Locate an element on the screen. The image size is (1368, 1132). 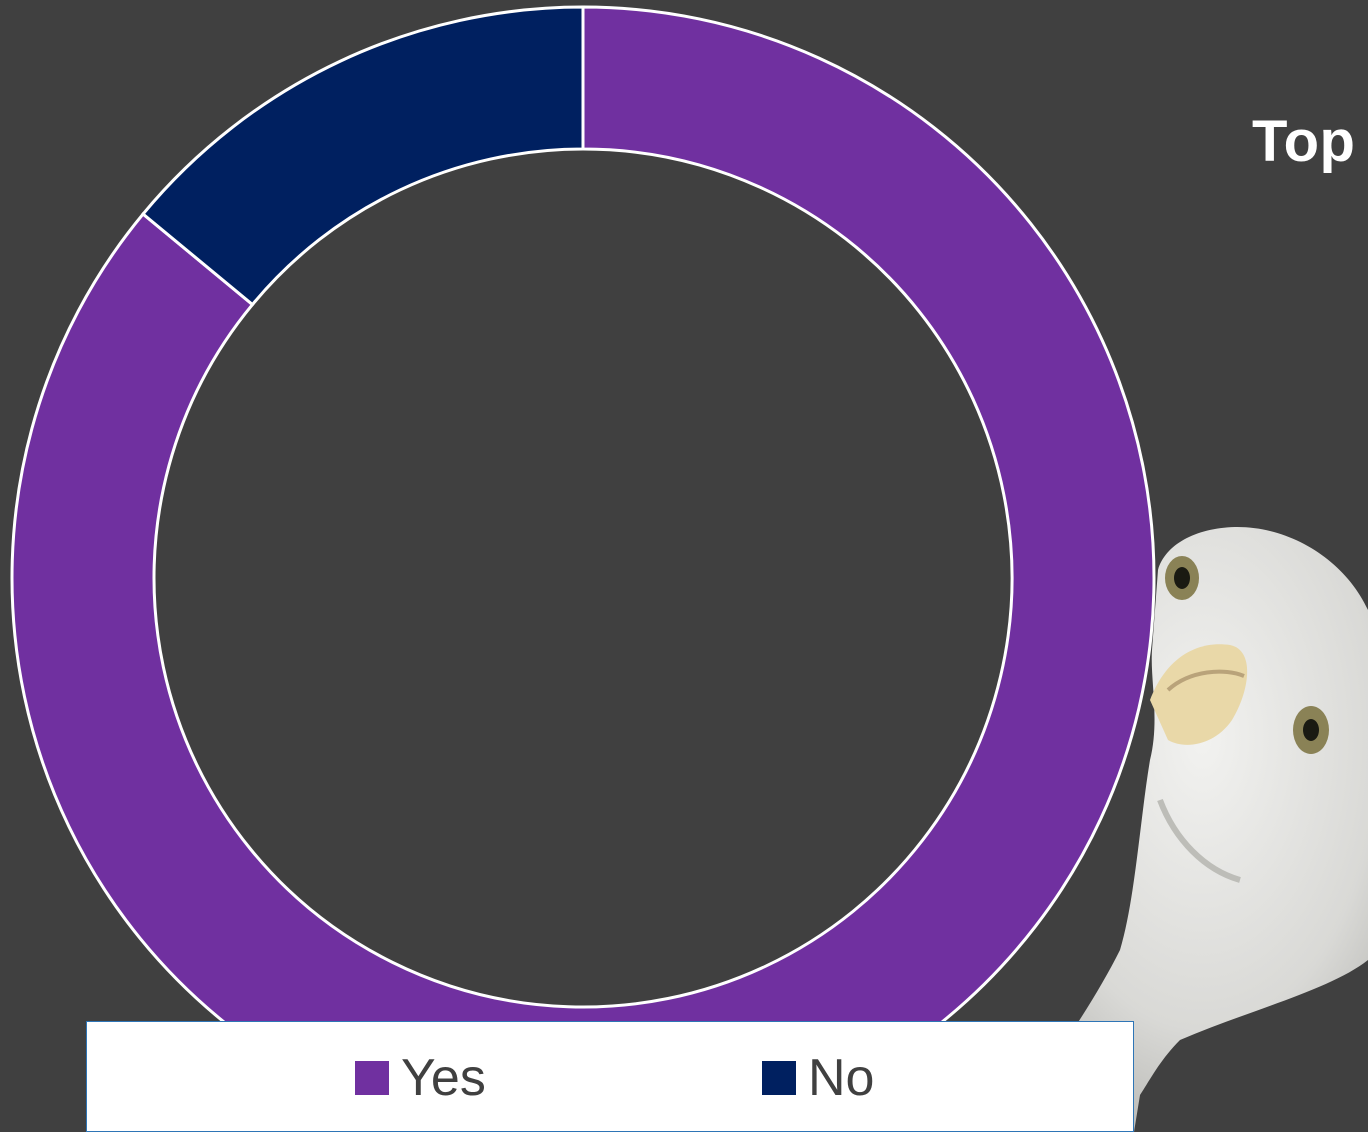
chart-legend: Yes No is located at coordinates (610, 1076).